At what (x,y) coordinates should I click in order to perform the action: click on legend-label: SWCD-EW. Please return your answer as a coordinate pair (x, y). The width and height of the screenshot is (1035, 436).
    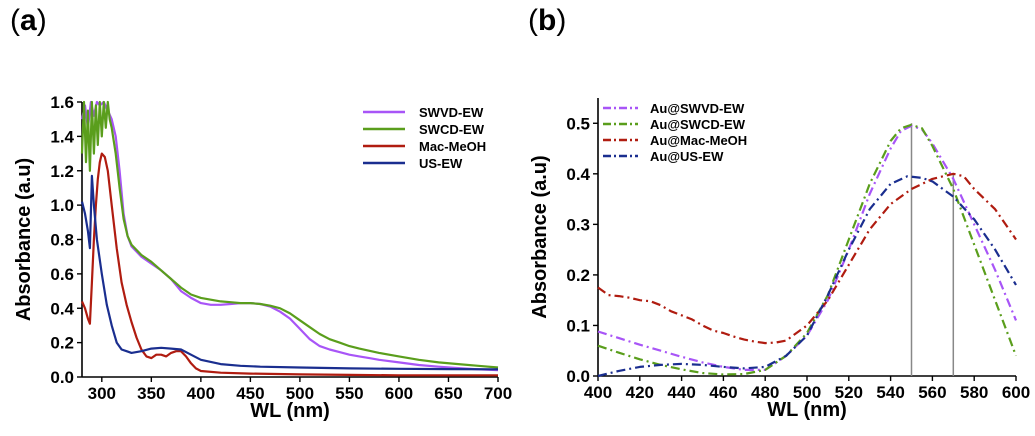
    Looking at the image, I should click on (452, 129).